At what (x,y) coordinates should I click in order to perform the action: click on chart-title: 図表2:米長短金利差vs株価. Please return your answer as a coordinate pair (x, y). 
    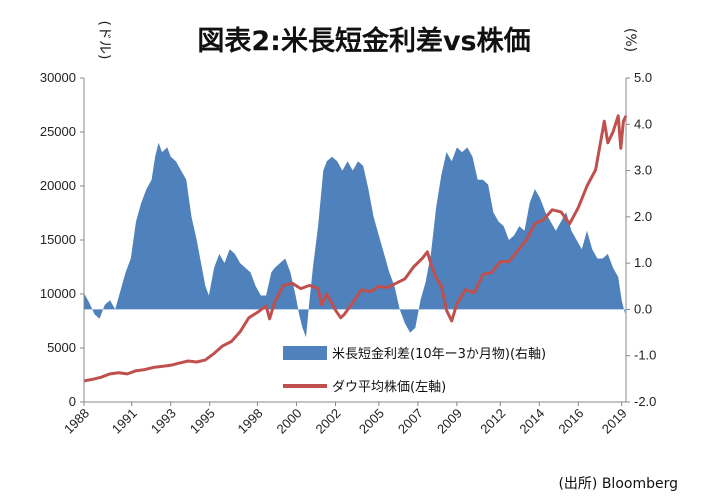
    Looking at the image, I should click on (363, 41).